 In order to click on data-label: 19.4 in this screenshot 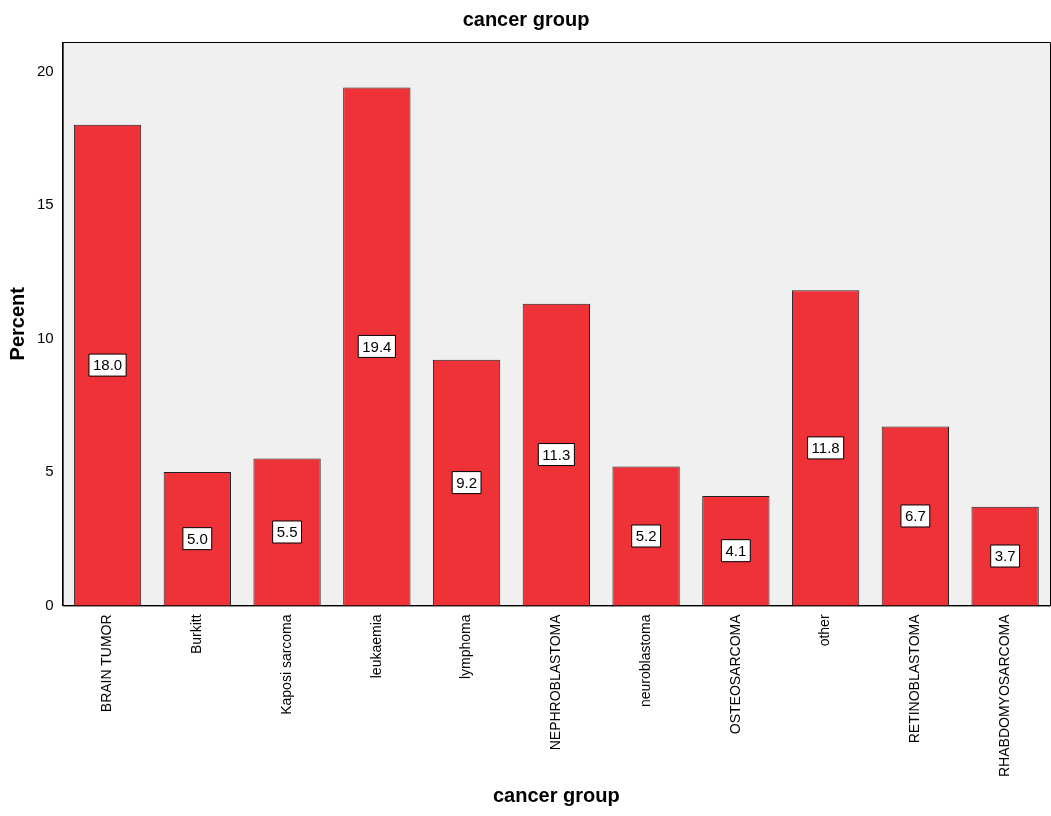, I will do `click(377, 346)`.